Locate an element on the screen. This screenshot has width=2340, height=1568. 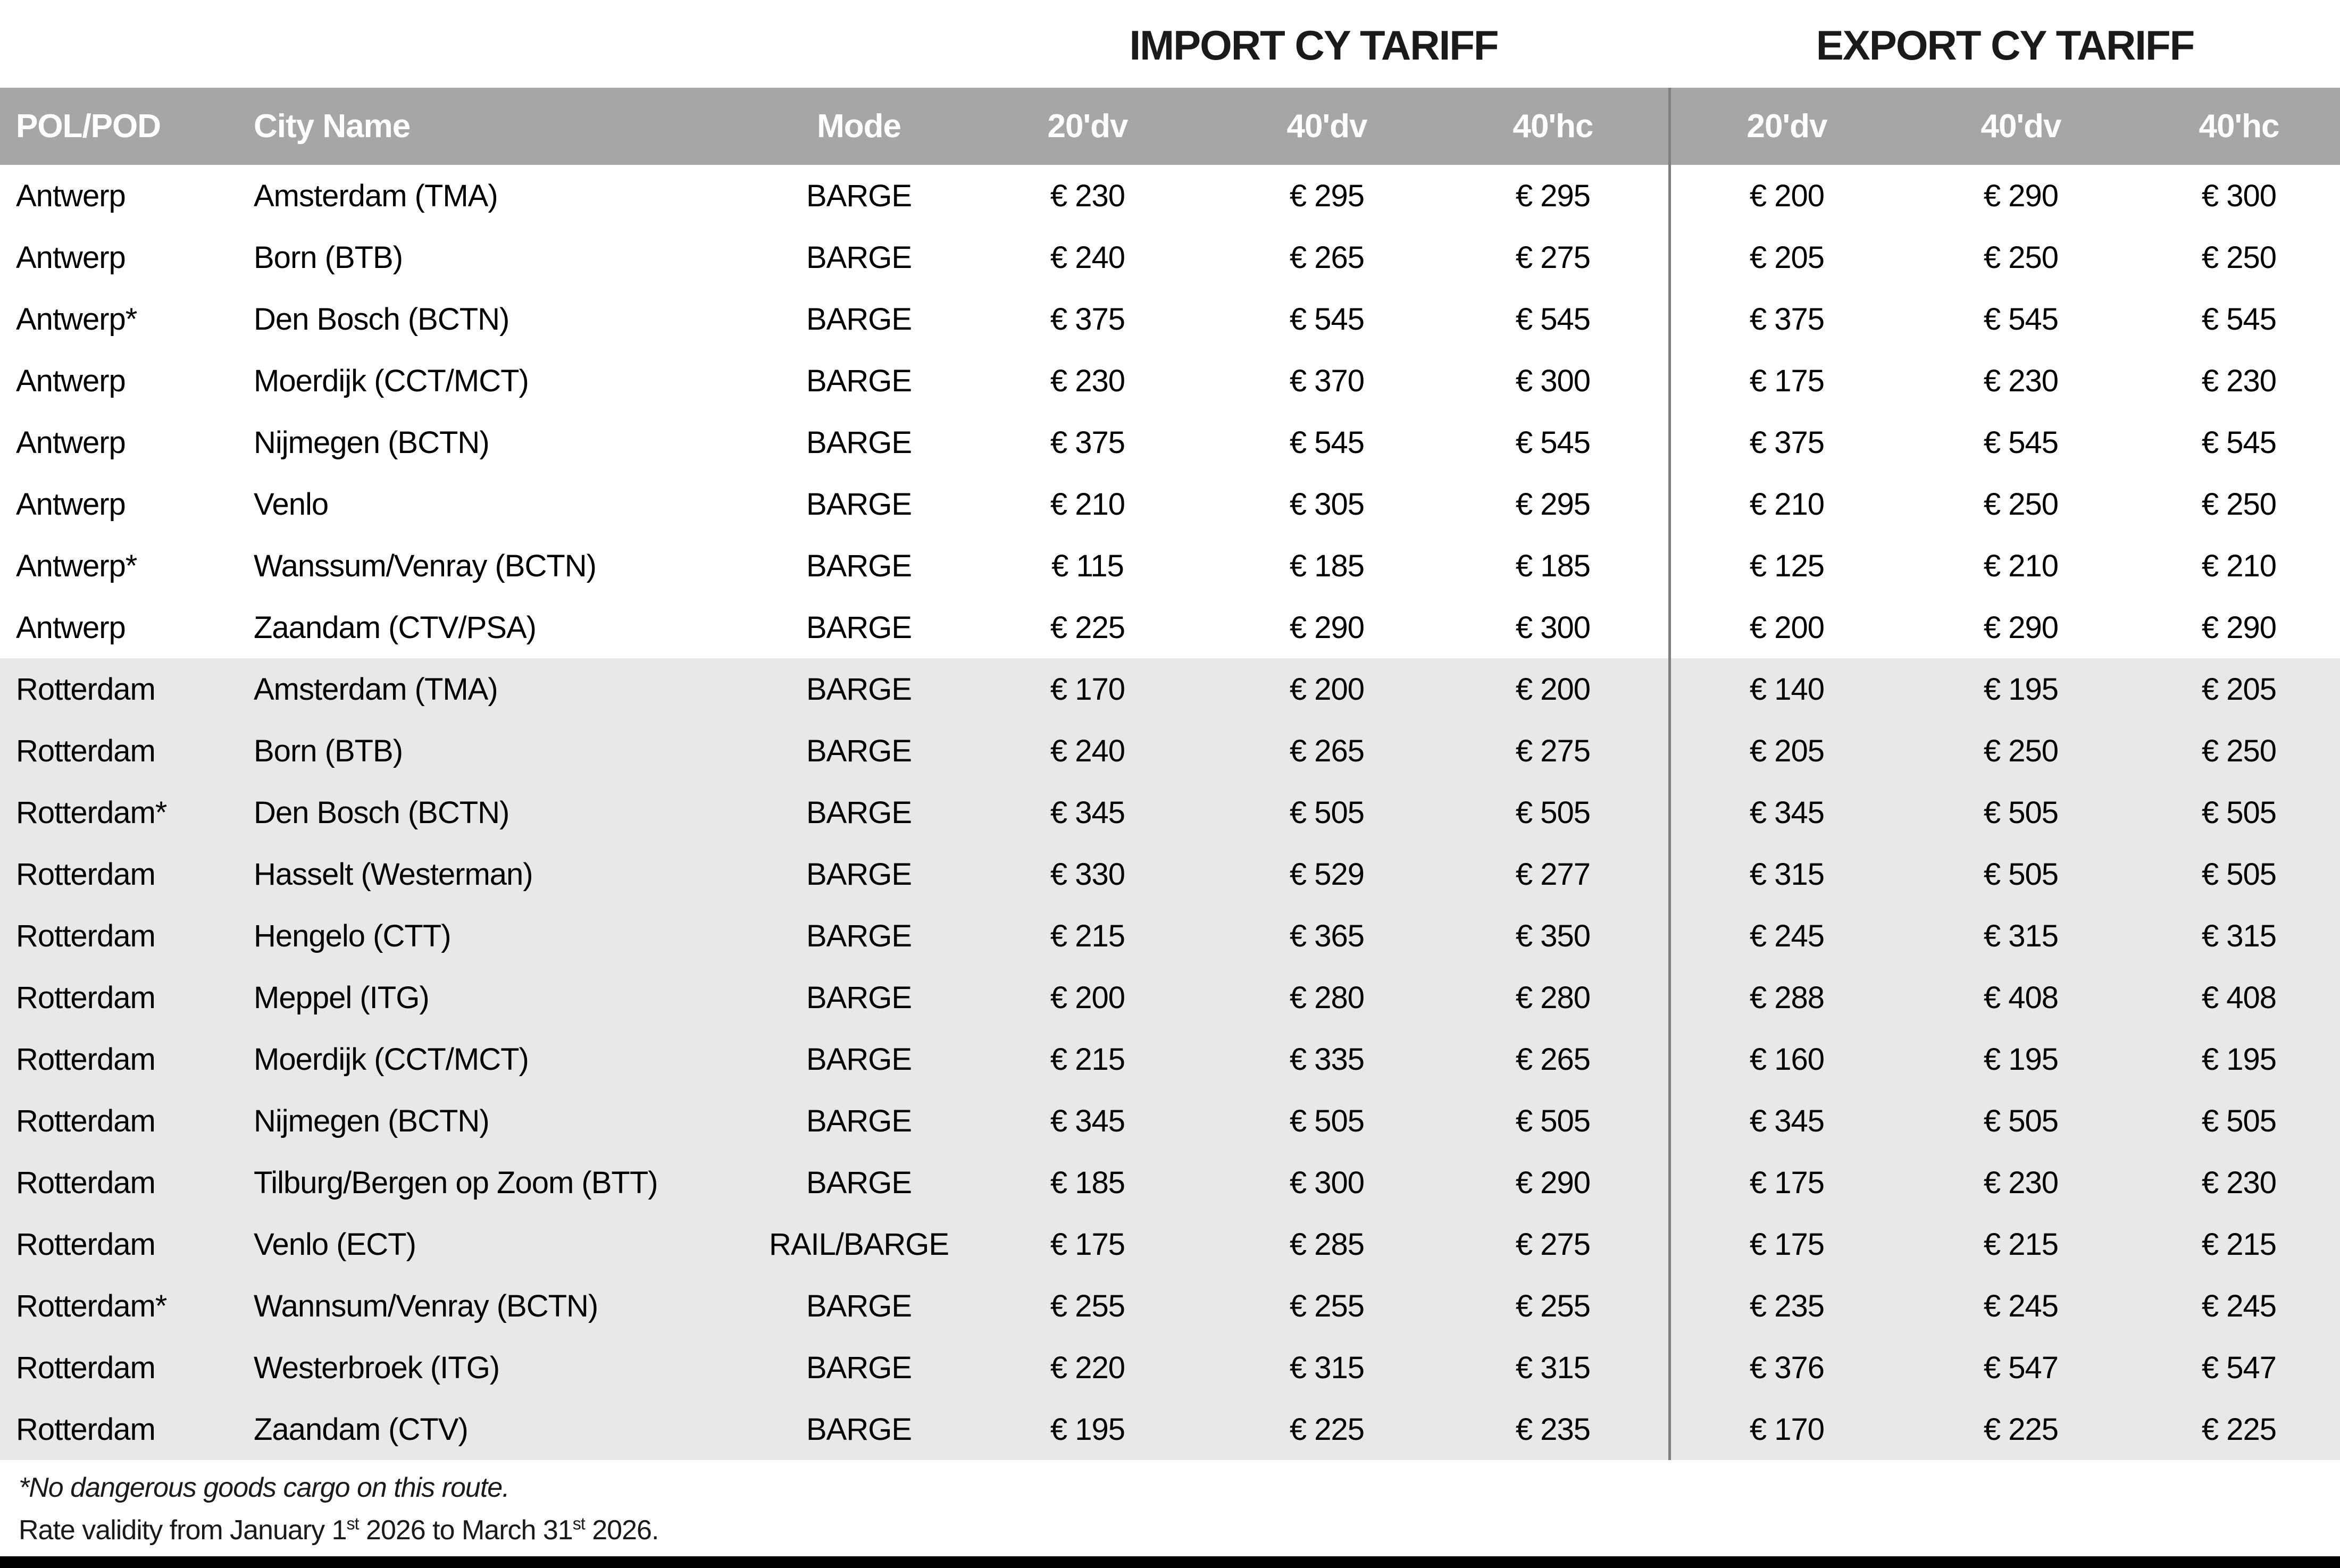
pol-pod-cell: Antwerp is located at coordinates (71, 443).